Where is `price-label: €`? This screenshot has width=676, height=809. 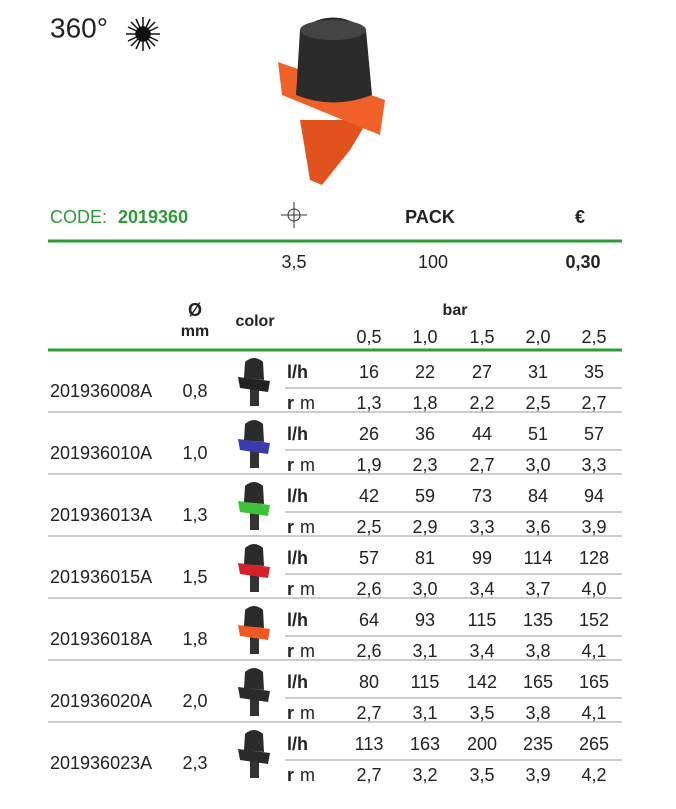 price-label: € is located at coordinates (580, 217).